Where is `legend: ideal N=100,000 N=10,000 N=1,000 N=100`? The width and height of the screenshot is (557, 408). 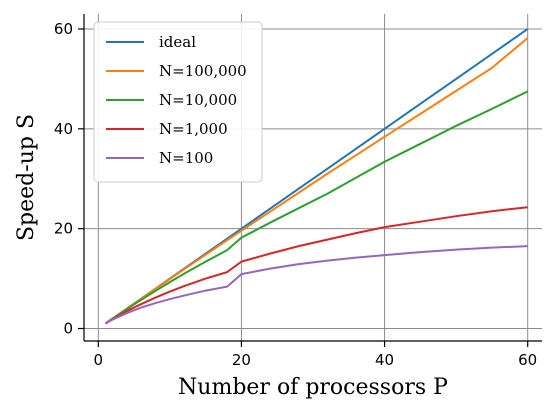 legend: ideal N=100,000 N=10,000 N=1,000 N=100 is located at coordinates (178, 102).